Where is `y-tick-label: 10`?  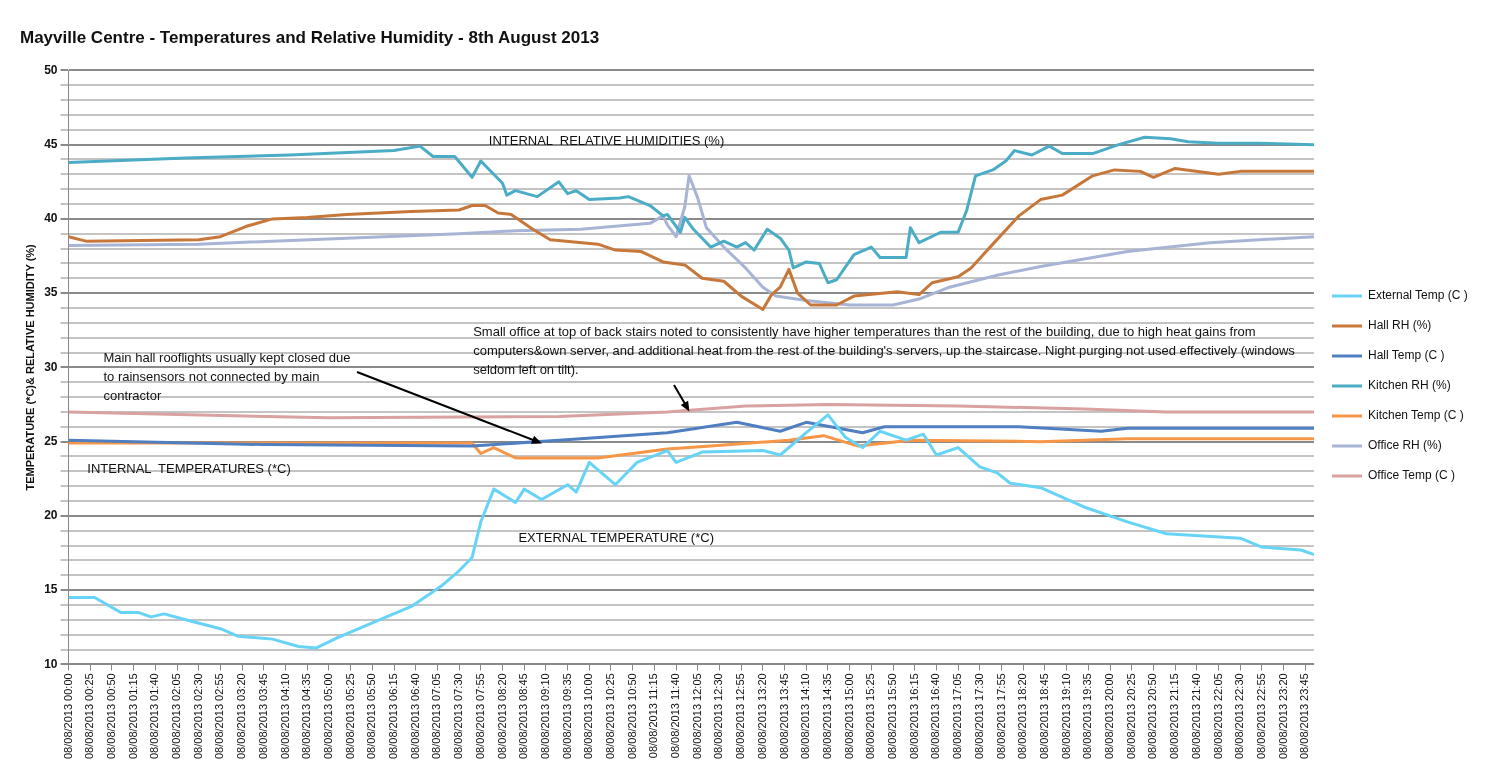
y-tick-label: 10 is located at coordinates (51, 663).